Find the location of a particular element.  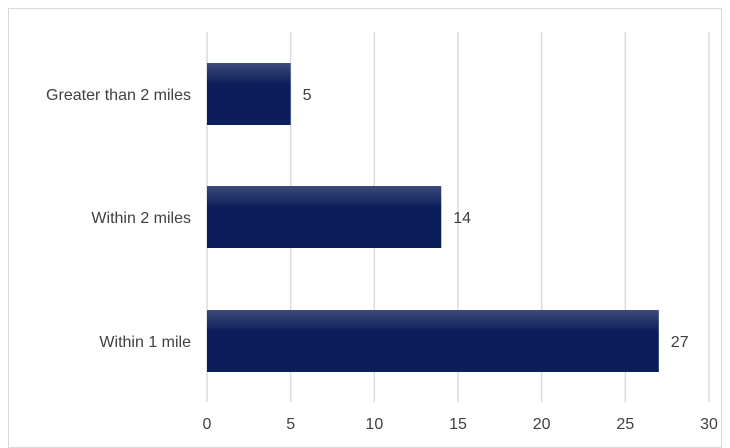

category-label: Within 2 miles is located at coordinates (141, 218).